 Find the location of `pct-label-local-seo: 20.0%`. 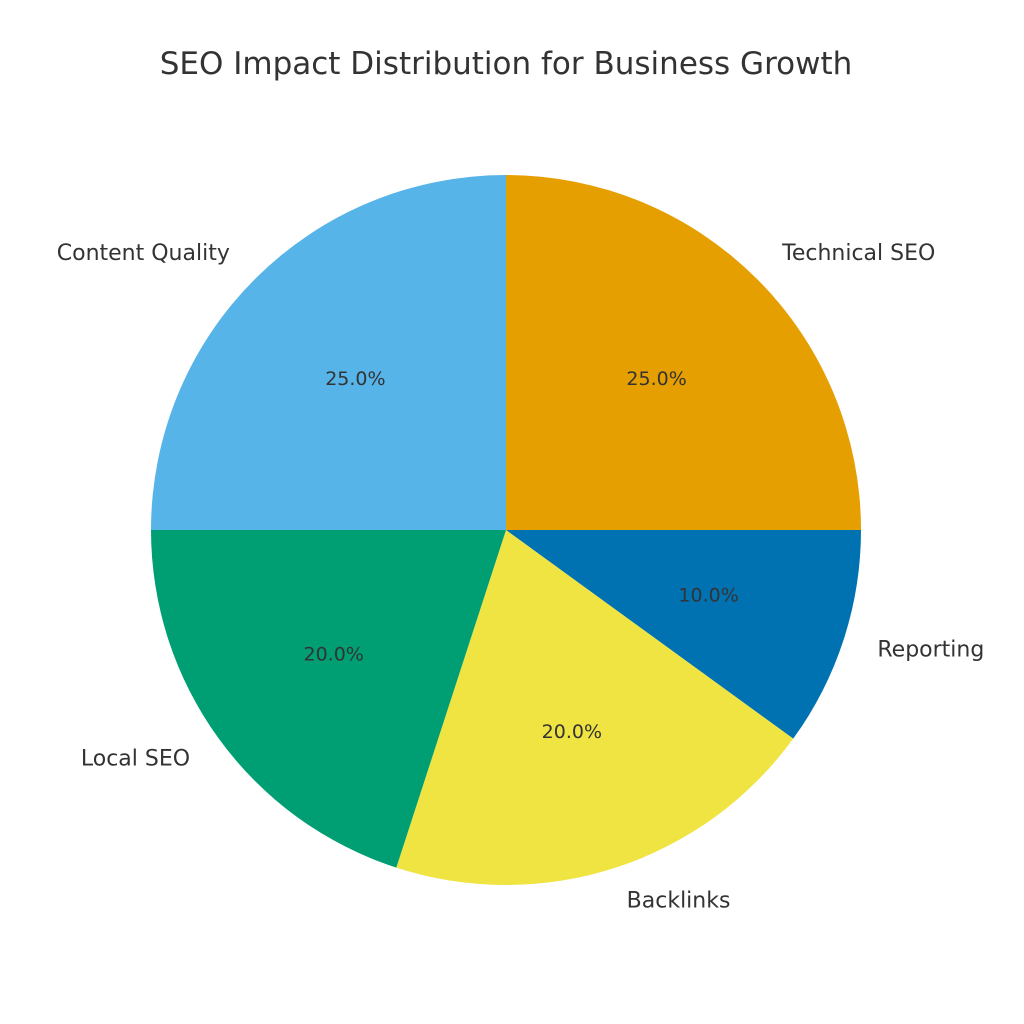

pct-label-local-seo: 20.0% is located at coordinates (333, 655).